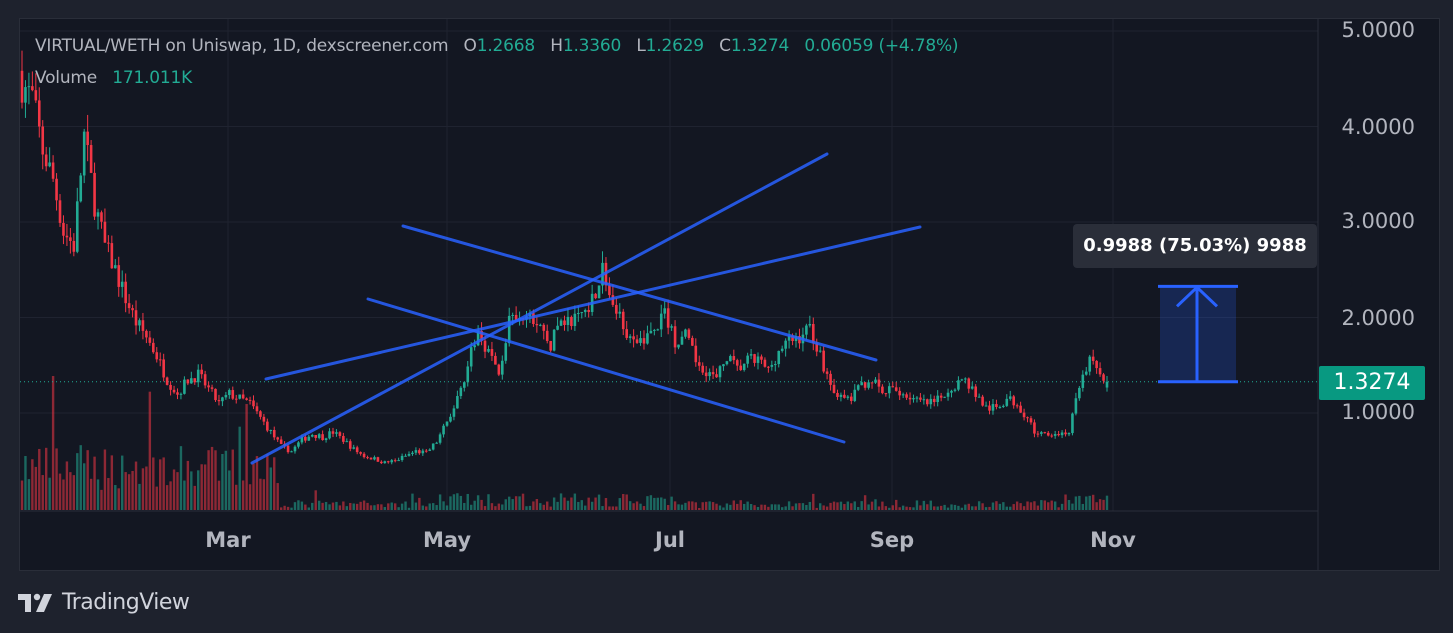  I want to click on high-label: H, so click(556, 46).